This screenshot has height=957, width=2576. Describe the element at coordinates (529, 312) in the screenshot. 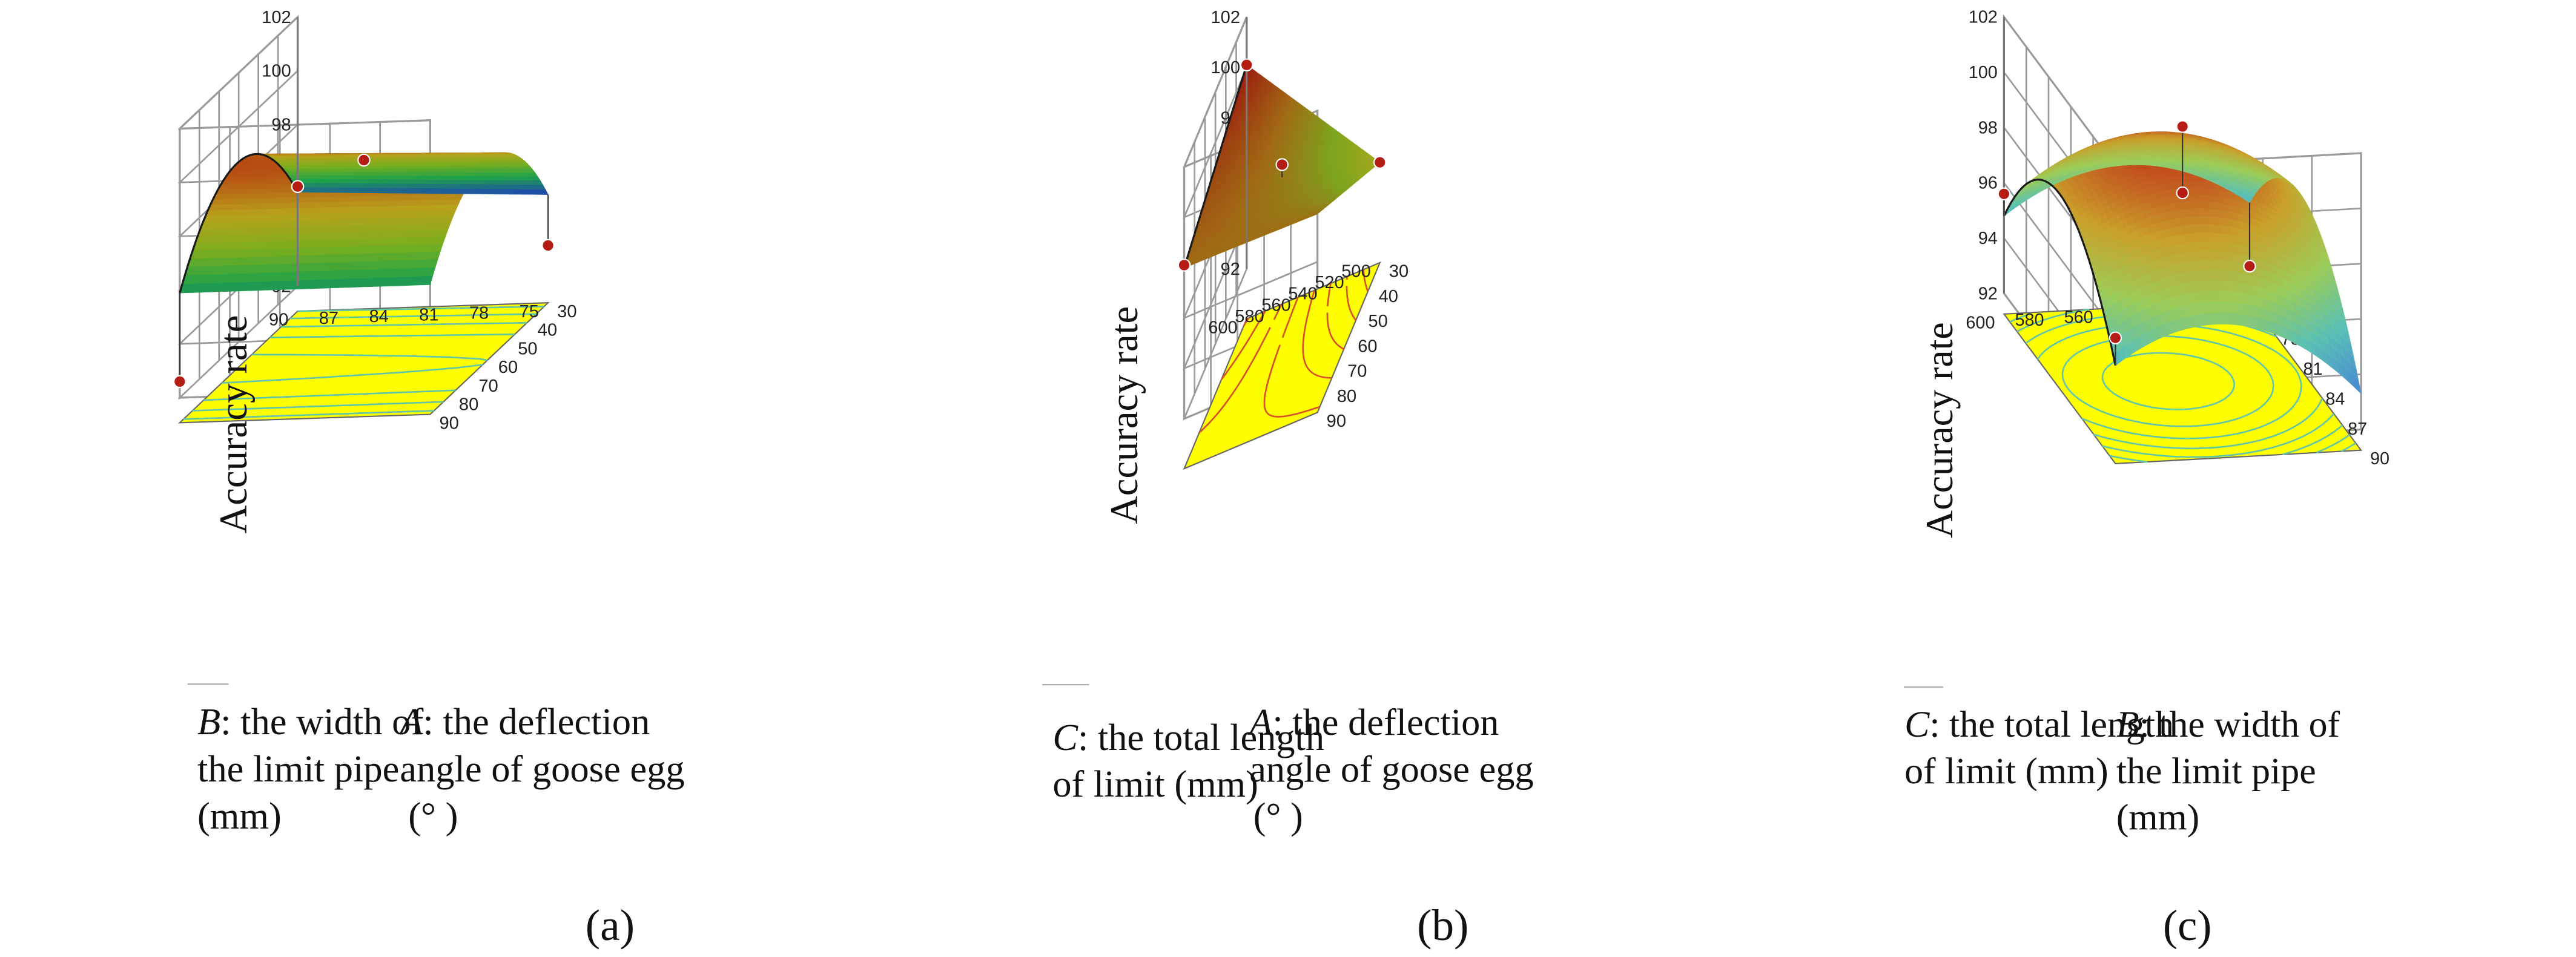

I see `y-tick-label: 75` at that location.